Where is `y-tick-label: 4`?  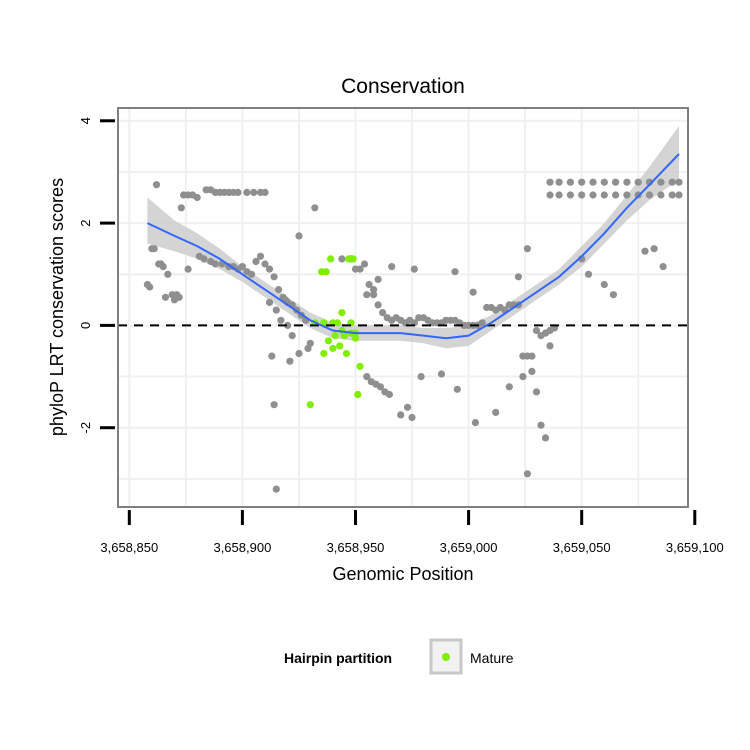
y-tick-label: 4 is located at coordinates (85, 120).